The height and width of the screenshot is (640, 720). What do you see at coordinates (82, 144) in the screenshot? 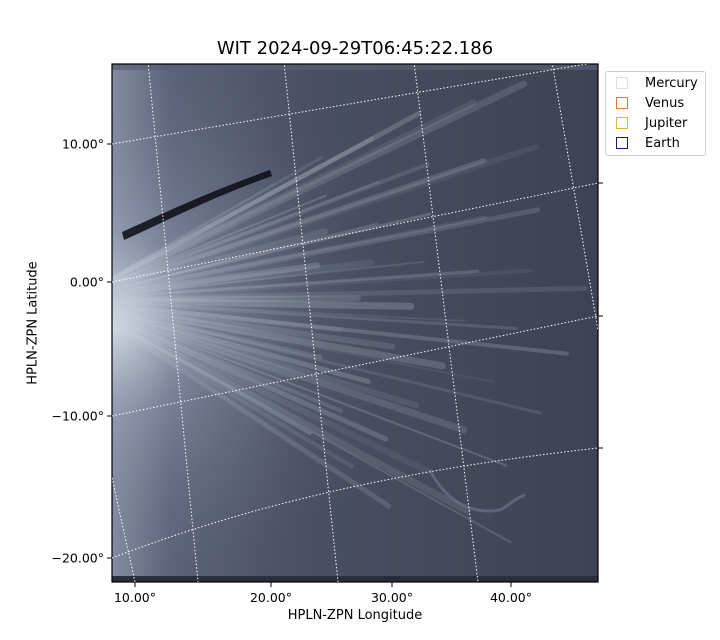
I see `y-tick-label: 10.00°` at bounding box center [82, 144].